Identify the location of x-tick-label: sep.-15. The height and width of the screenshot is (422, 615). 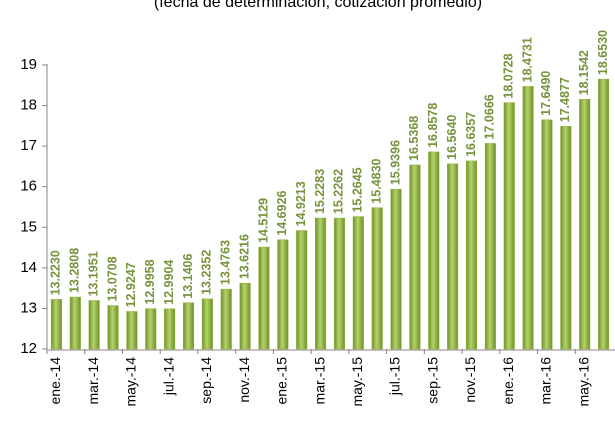
(432, 380).